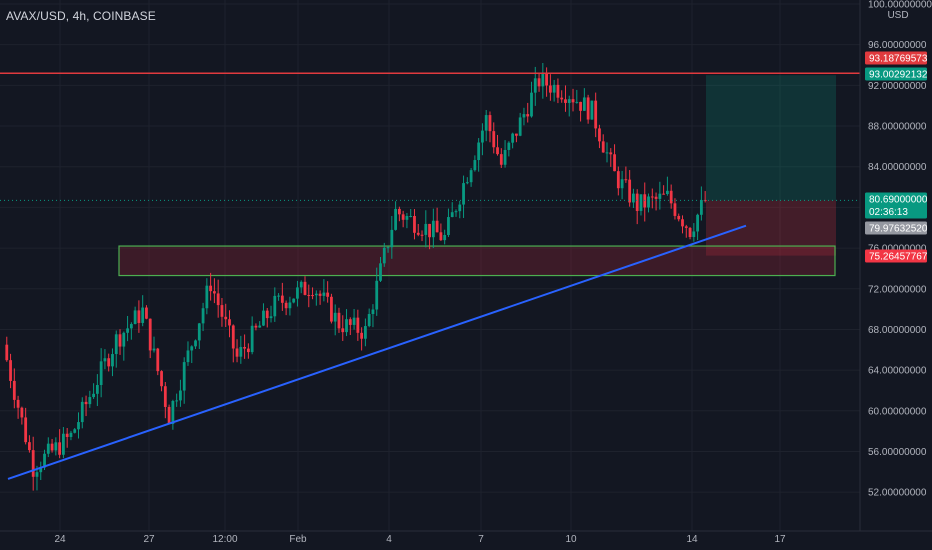  I want to click on price-tick-label: 64.00000000, so click(897, 371).